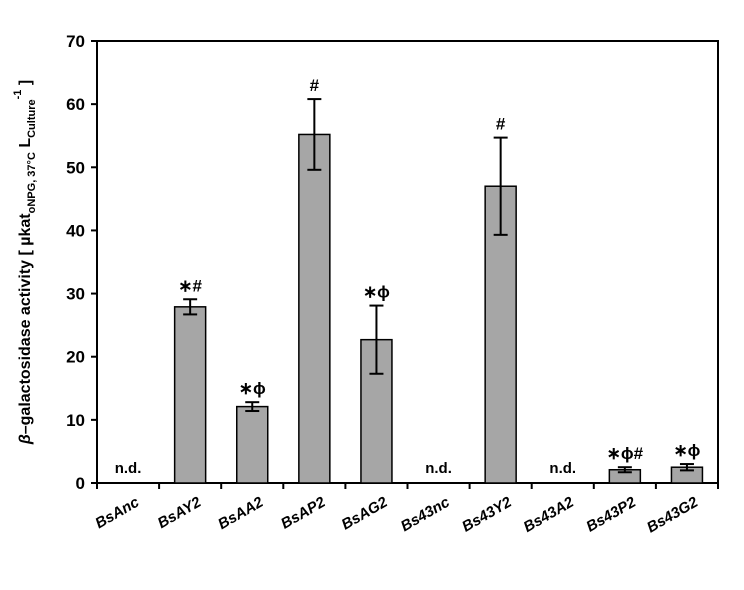 The width and height of the screenshot is (744, 590). What do you see at coordinates (487, 514) in the screenshot?
I see `x-category-label: Bs43Y2` at bounding box center [487, 514].